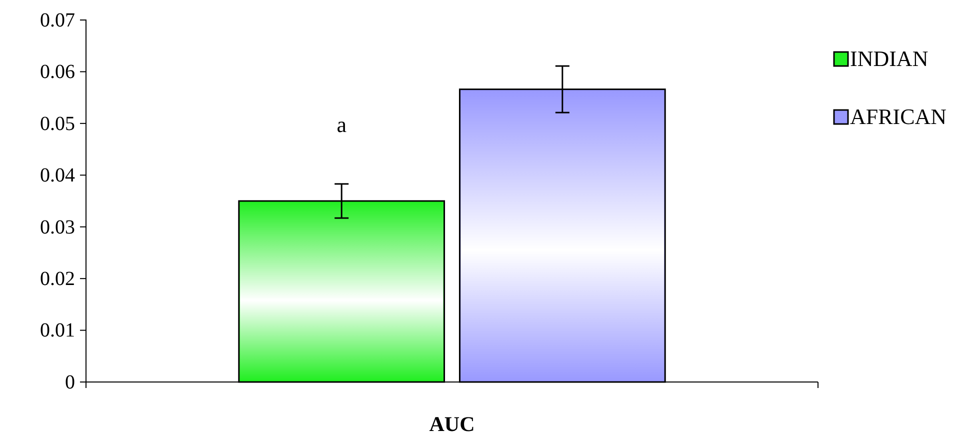 This screenshot has height=443, width=964. What do you see at coordinates (898, 116) in the screenshot?
I see `legend-label: AFRICAN` at bounding box center [898, 116].